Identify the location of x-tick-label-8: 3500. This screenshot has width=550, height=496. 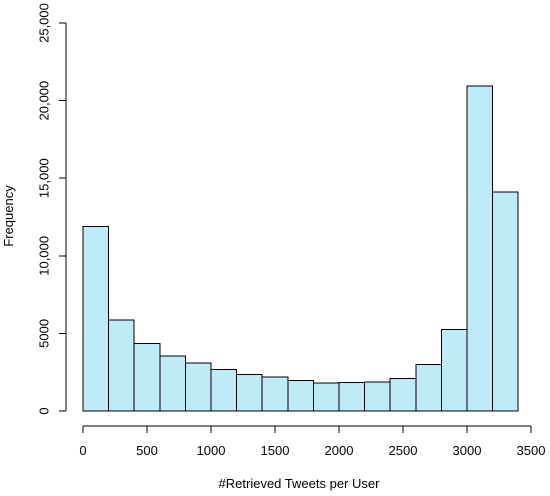
(531, 450).